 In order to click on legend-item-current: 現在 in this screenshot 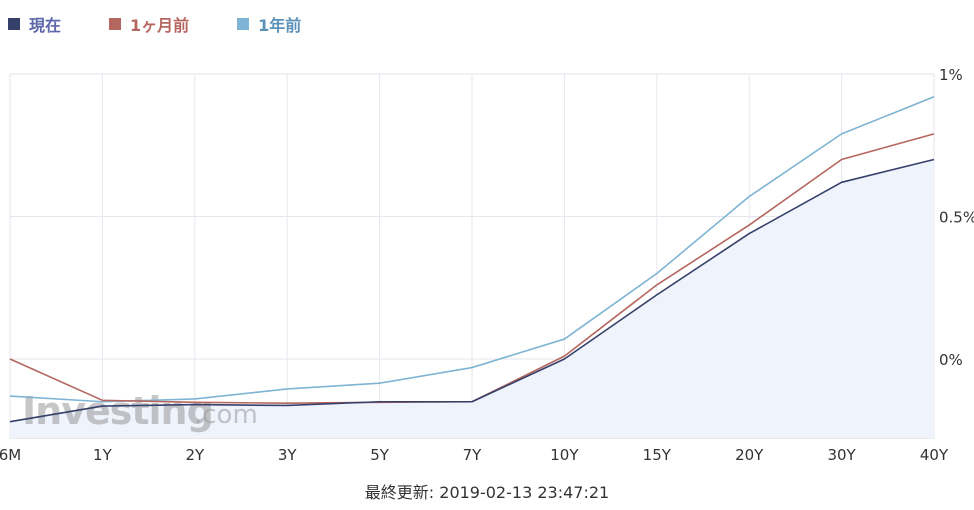, I will do `click(34, 24)`.